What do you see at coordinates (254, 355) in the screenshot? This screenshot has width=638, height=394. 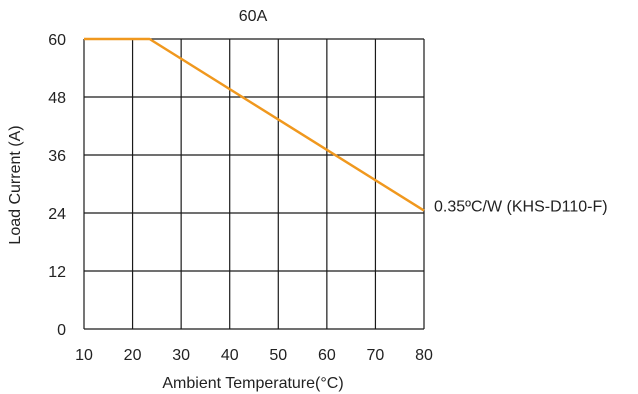 I see `x-tick-labels: 10 20 30 40 50 60 70 80` at bounding box center [254, 355].